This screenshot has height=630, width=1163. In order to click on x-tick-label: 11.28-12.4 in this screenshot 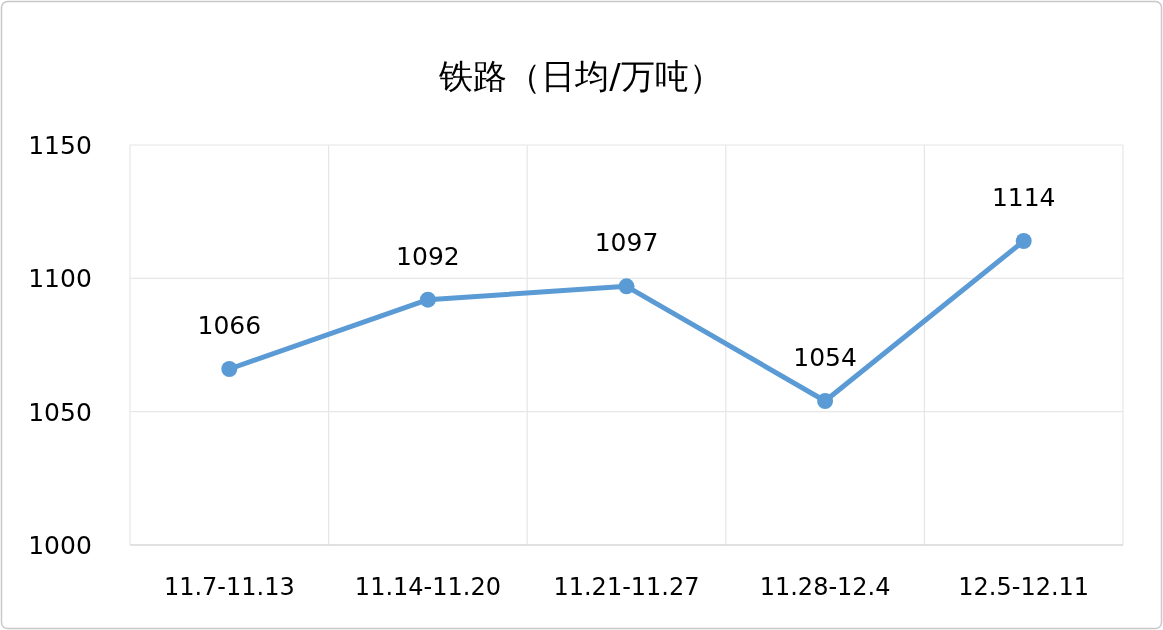, I will do `click(825, 587)`.